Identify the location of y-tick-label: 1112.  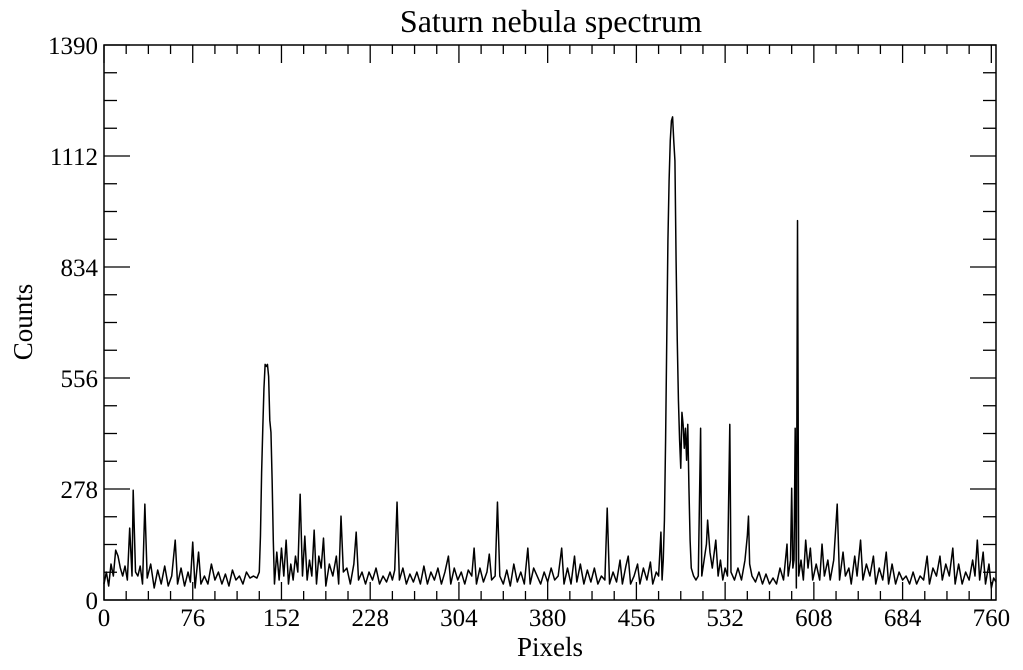
(74, 157).